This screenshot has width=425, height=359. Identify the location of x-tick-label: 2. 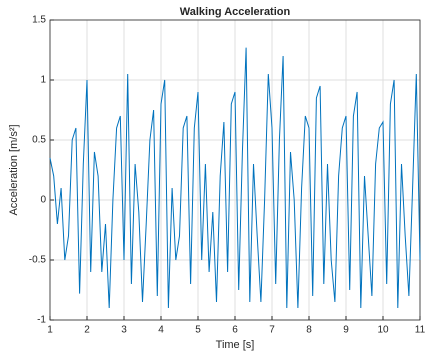
(87, 330).